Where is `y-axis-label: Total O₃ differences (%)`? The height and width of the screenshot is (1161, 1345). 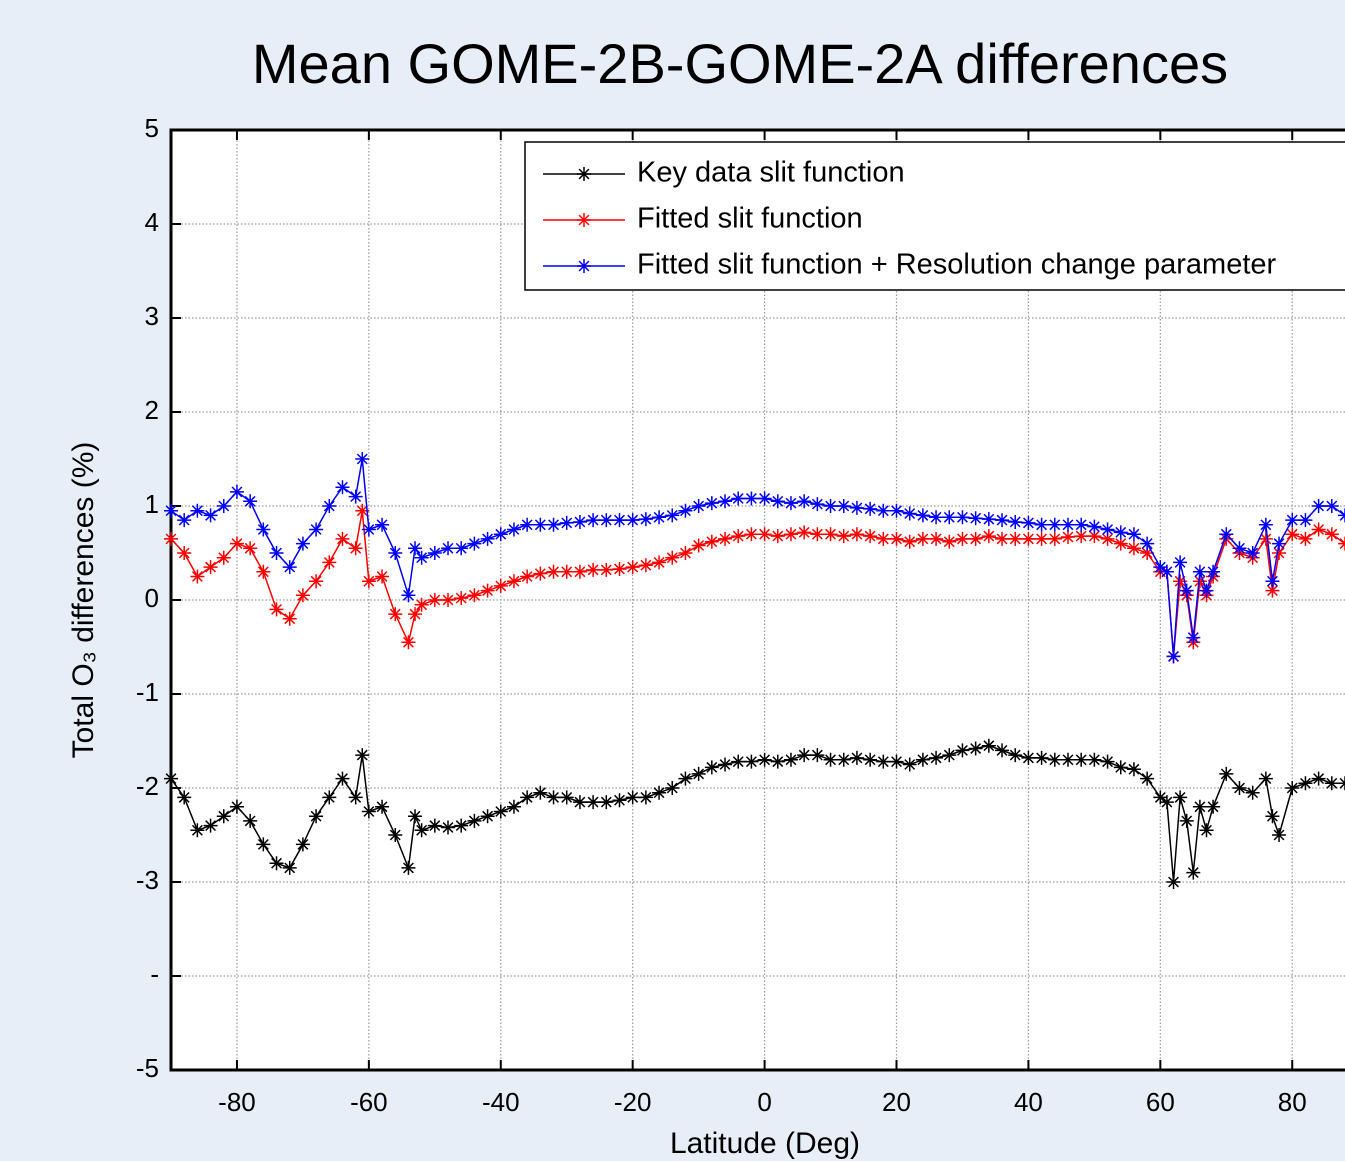 y-axis-label: Total O₃ differences (%) is located at coordinates (83, 600).